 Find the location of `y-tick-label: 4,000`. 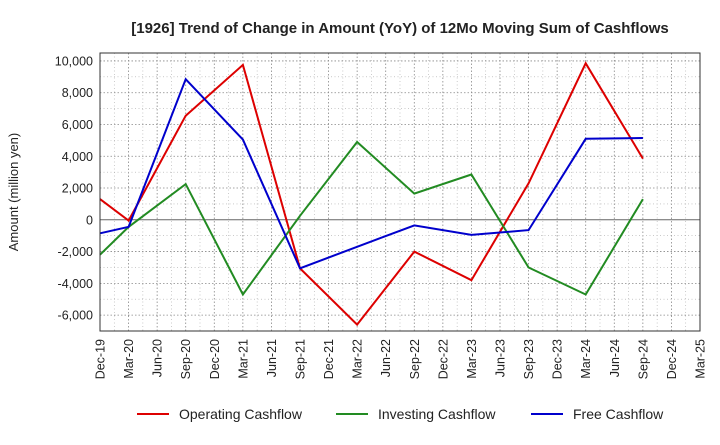

y-tick-label: 4,000 is located at coordinates (77, 157).